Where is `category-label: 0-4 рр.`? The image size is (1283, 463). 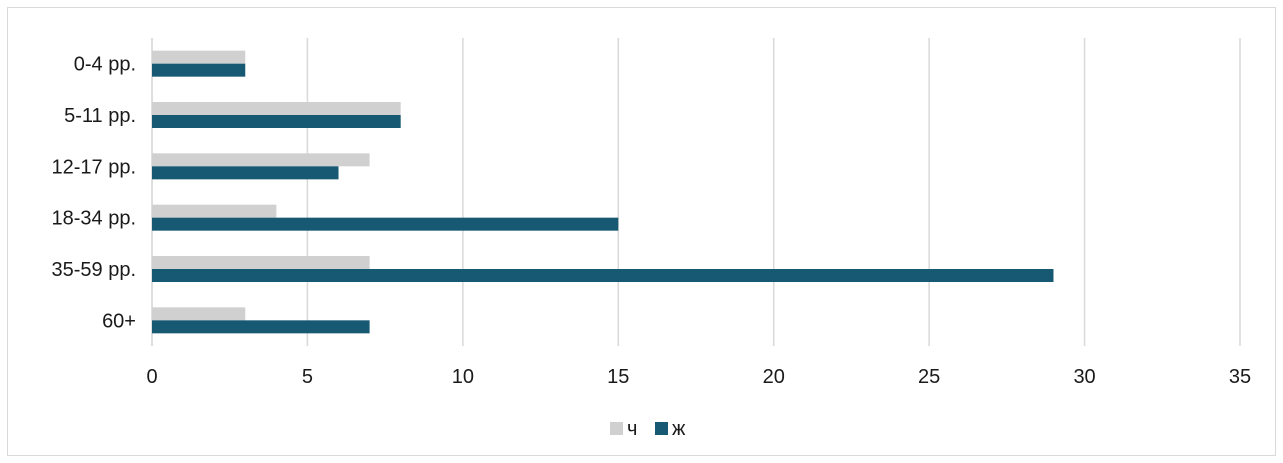 category-label: 0-4 рр. is located at coordinates (105, 65).